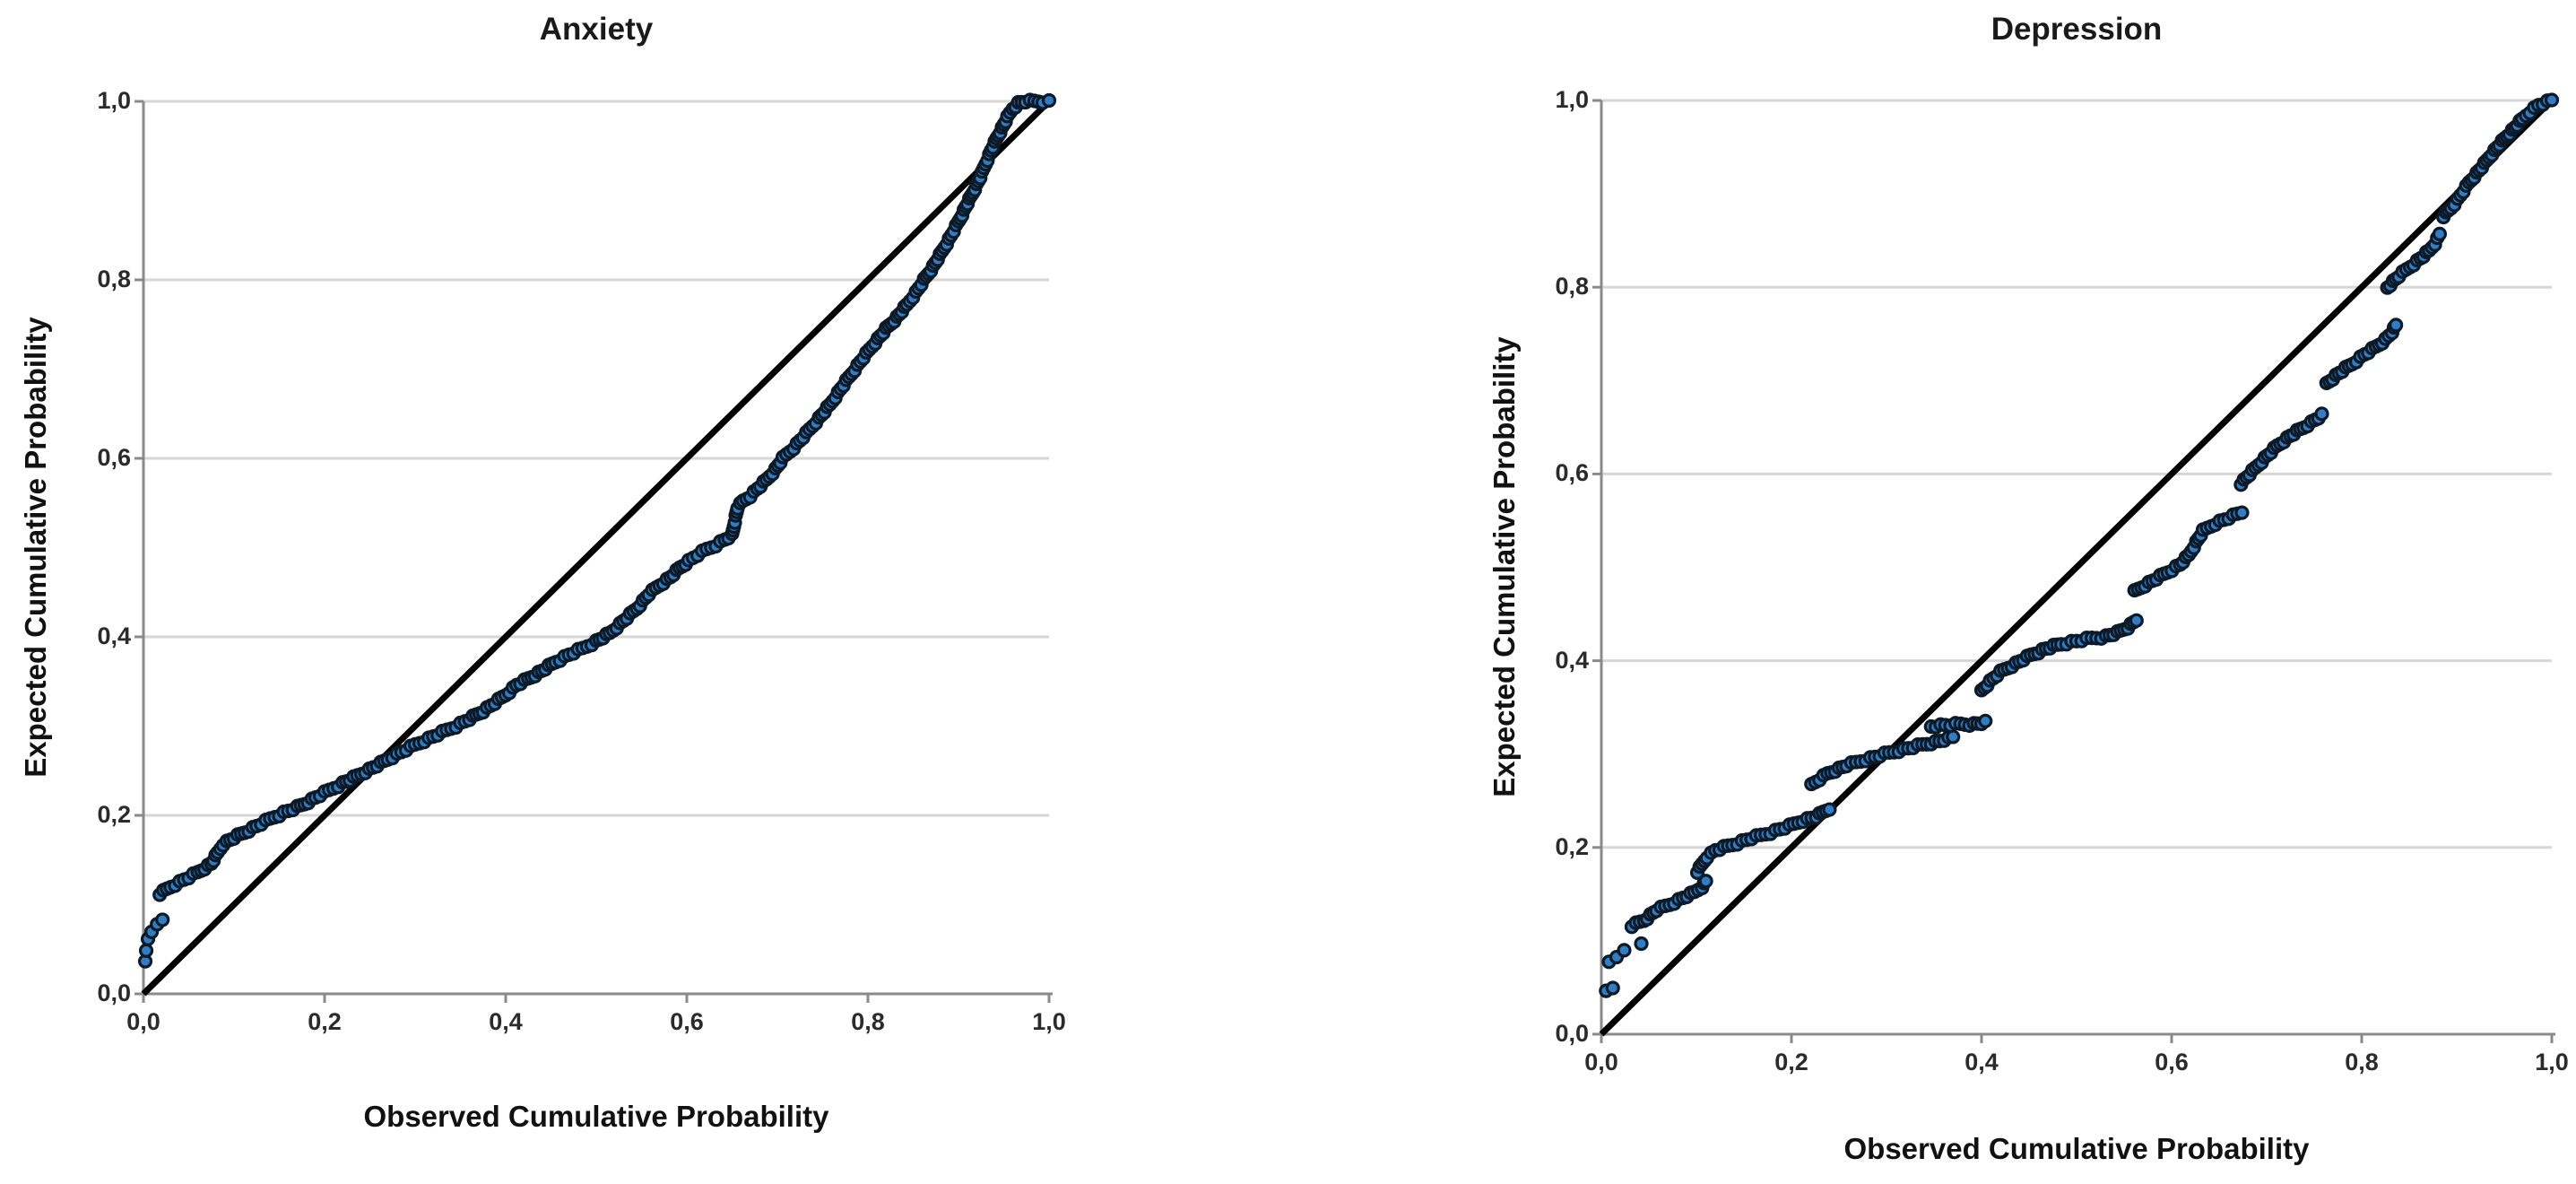  I want to click on x-axis-label-anxiety: Observed Cumulative Probability, so click(596, 1116).